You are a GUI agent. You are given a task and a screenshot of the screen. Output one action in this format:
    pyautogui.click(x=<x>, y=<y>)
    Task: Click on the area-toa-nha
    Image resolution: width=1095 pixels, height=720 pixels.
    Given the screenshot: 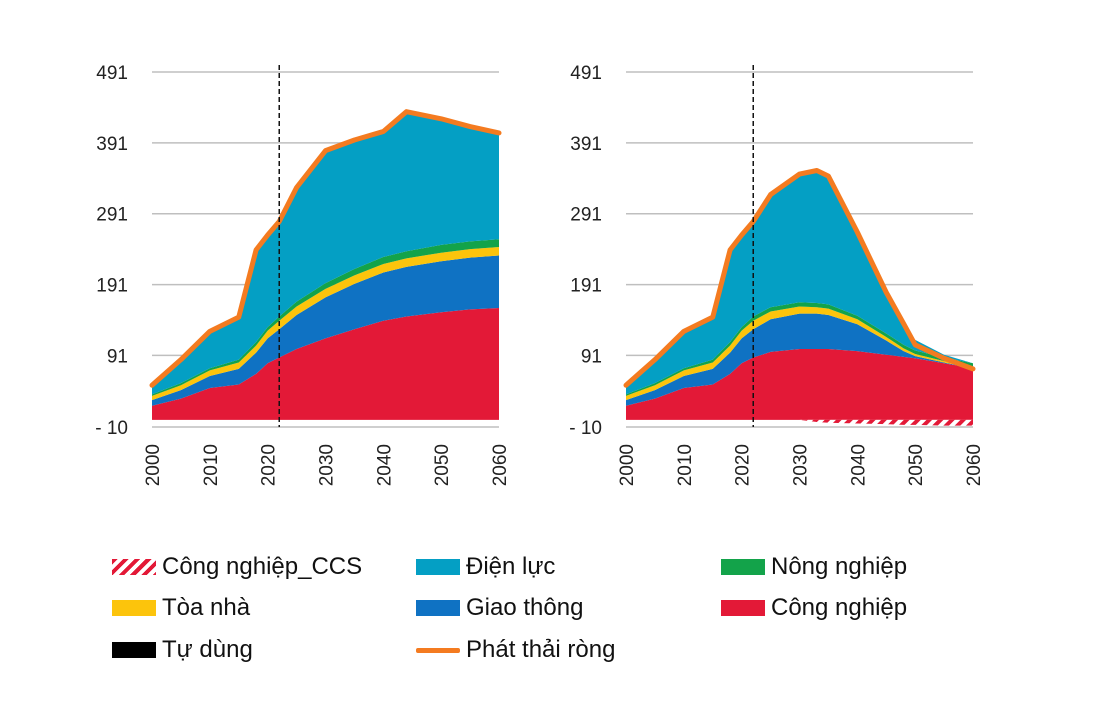 What is the action you would take?
    pyautogui.click(x=325, y=324)
    